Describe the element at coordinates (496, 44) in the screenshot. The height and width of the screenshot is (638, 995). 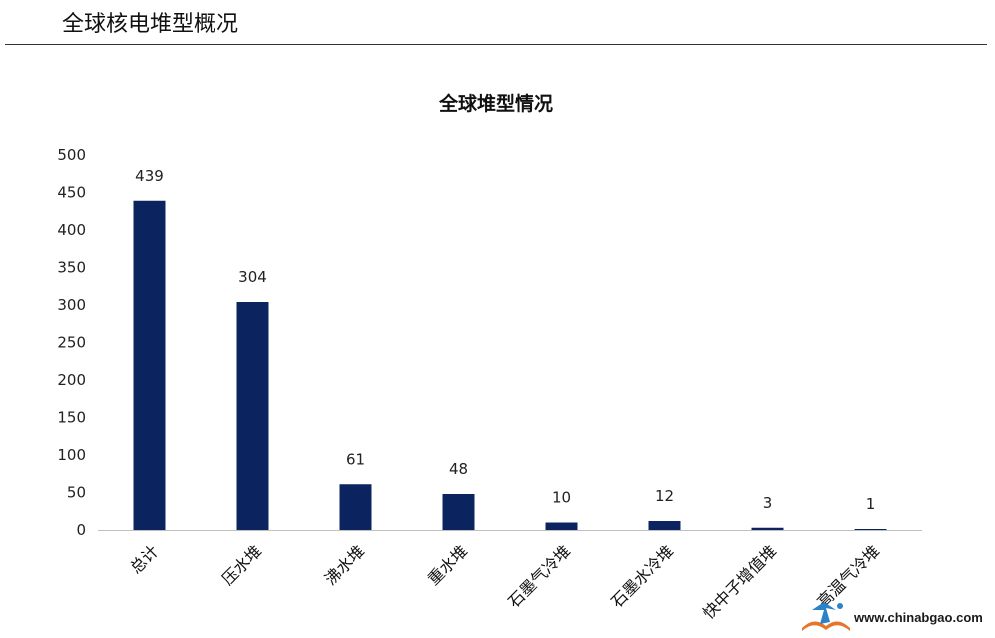
I see `header-divider` at that location.